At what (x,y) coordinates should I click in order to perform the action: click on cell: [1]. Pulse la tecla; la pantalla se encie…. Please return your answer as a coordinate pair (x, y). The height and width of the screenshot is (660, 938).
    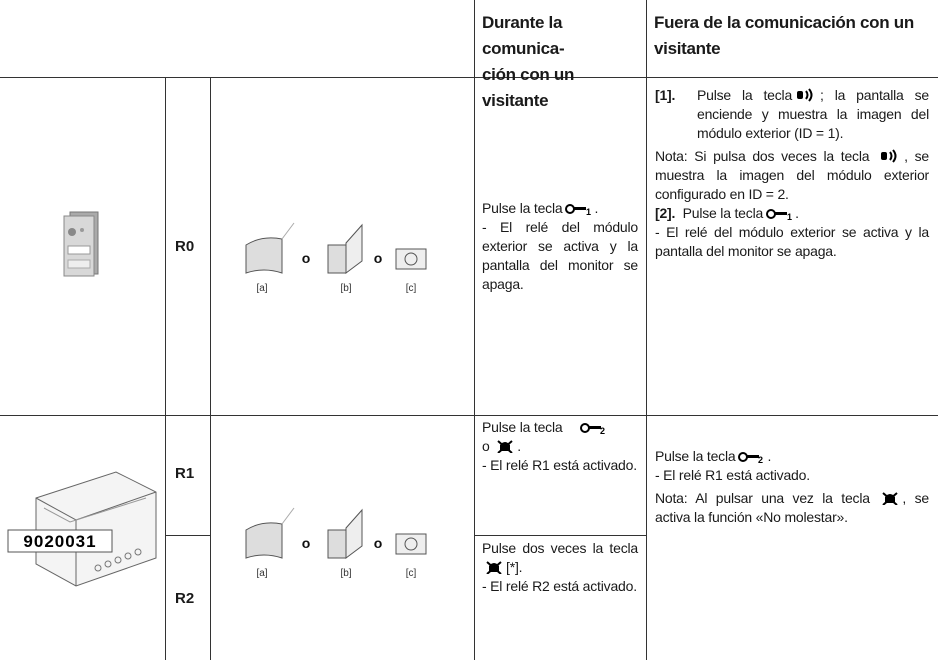
    Looking at the image, I should click on (792, 173).